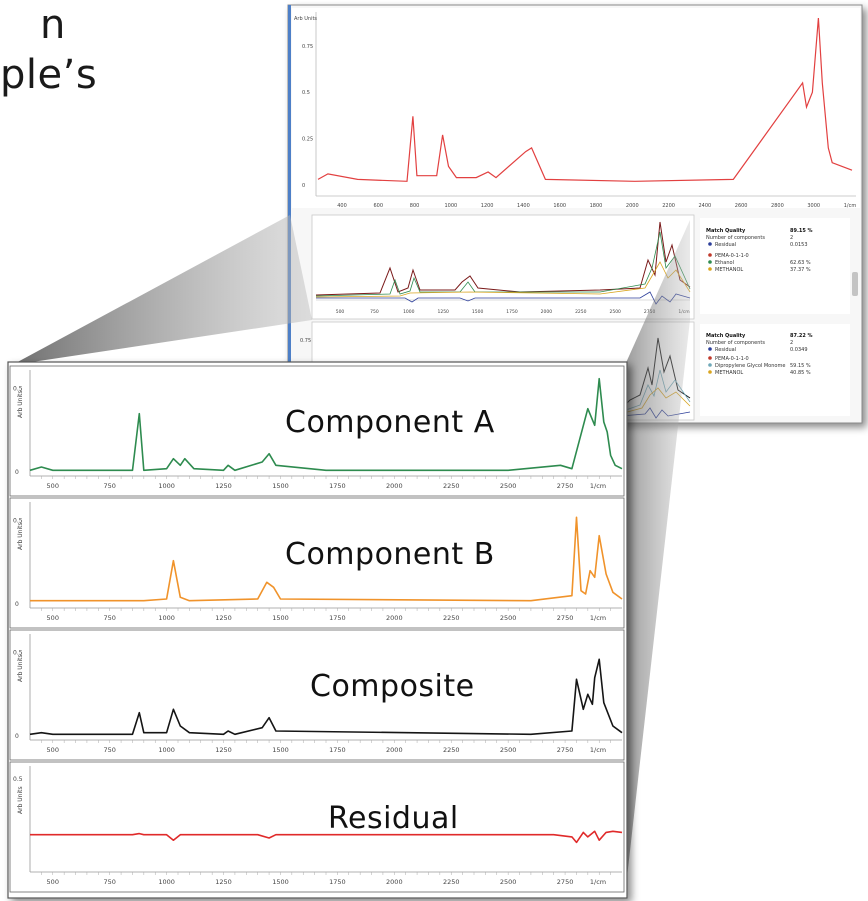 This screenshot has height=901, width=868. I want to click on top-xtick-label: 1400, so click(523, 206).